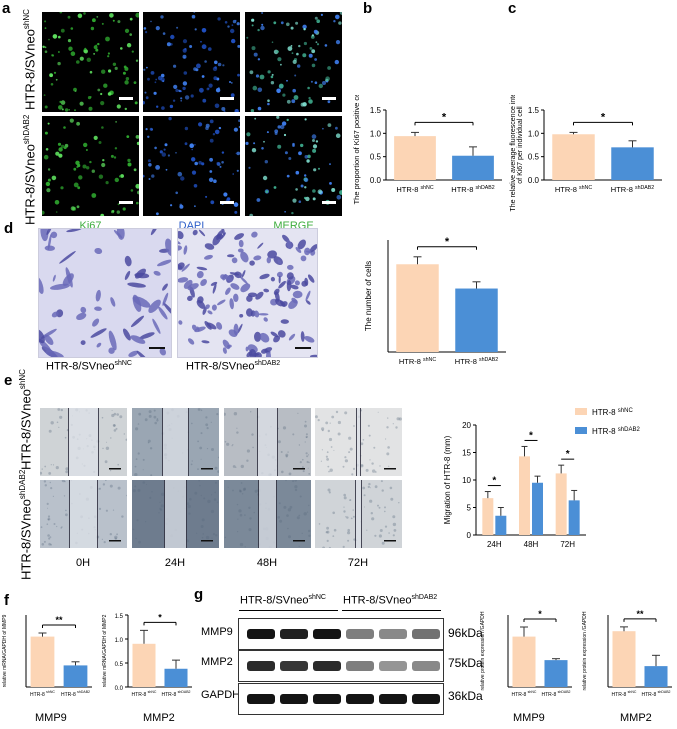 Image resolution: width=677 pixels, height=729 pixels. What do you see at coordinates (199, 594) in the screenshot?
I see `panel-letter-g: g` at bounding box center [199, 594].